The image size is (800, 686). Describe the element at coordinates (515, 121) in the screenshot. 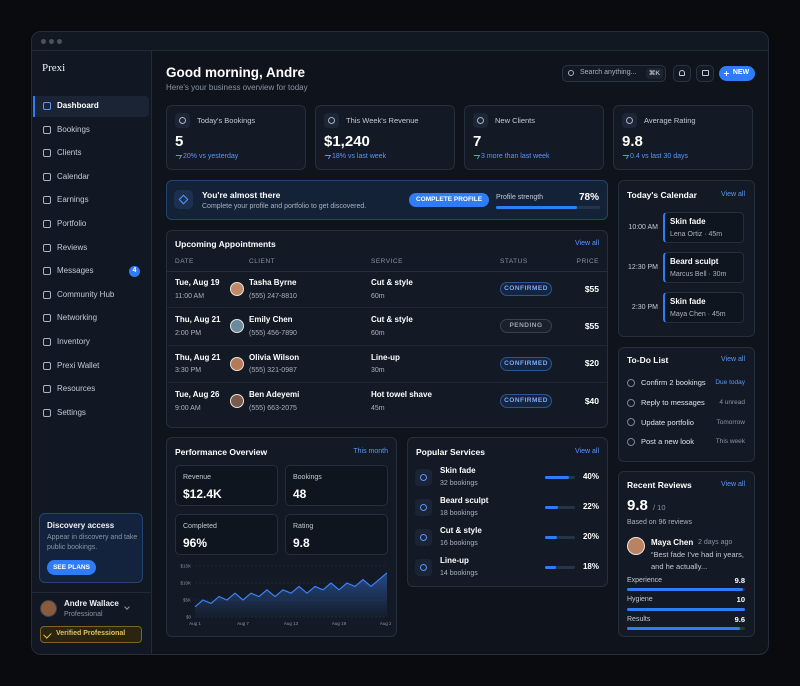

I see `stat-label: New Clients` at that location.